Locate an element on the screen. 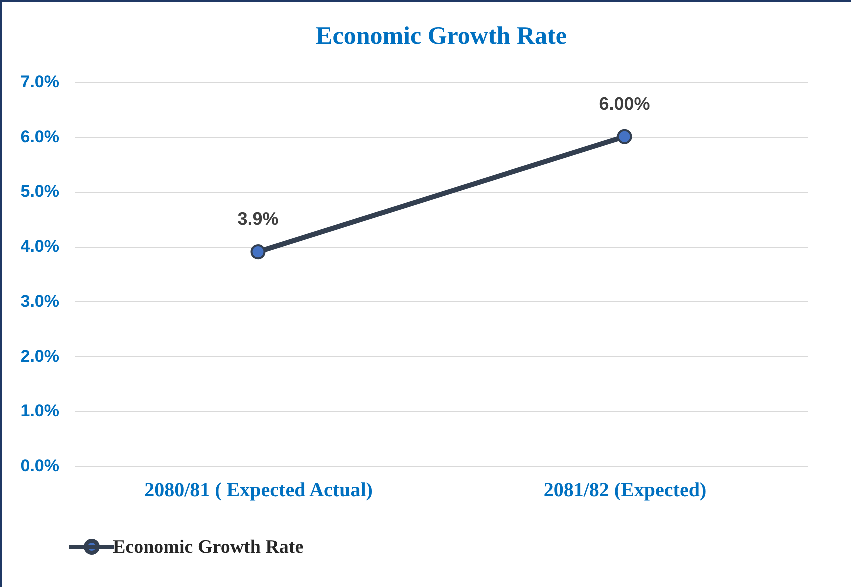  y-tick-label: 1.0% is located at coordinates (40, 411).